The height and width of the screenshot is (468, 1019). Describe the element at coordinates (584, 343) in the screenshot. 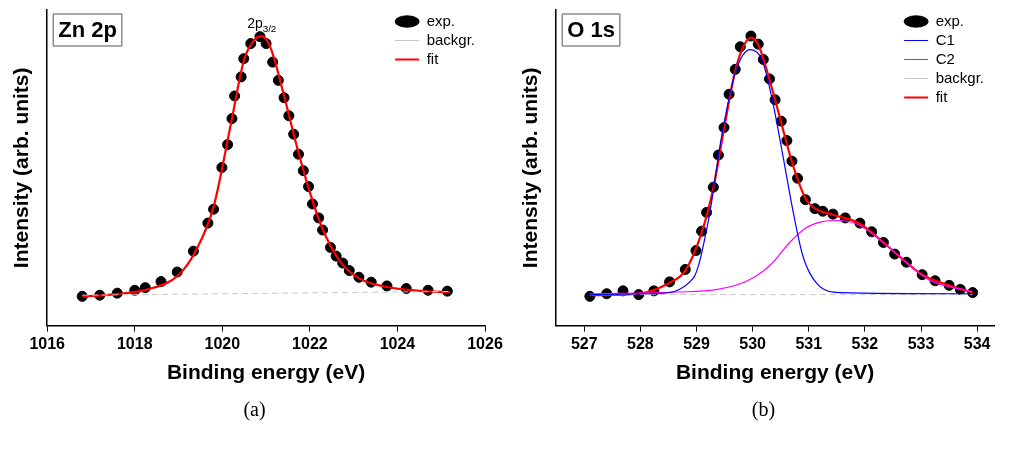

I see `x-tick-label: 527` at that location.